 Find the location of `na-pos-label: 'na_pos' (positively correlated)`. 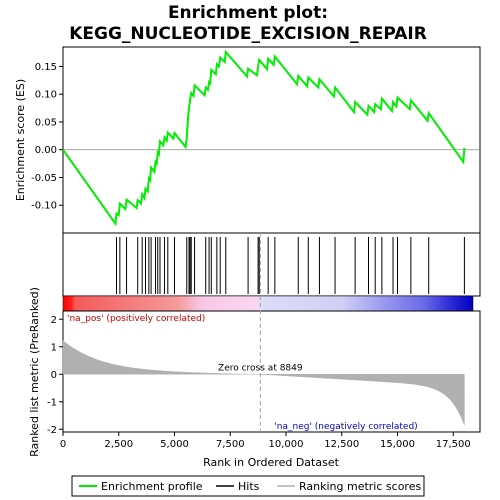

na-pos-label: 'na_pos' (positively correlated) is located at coordinates (136, 319).